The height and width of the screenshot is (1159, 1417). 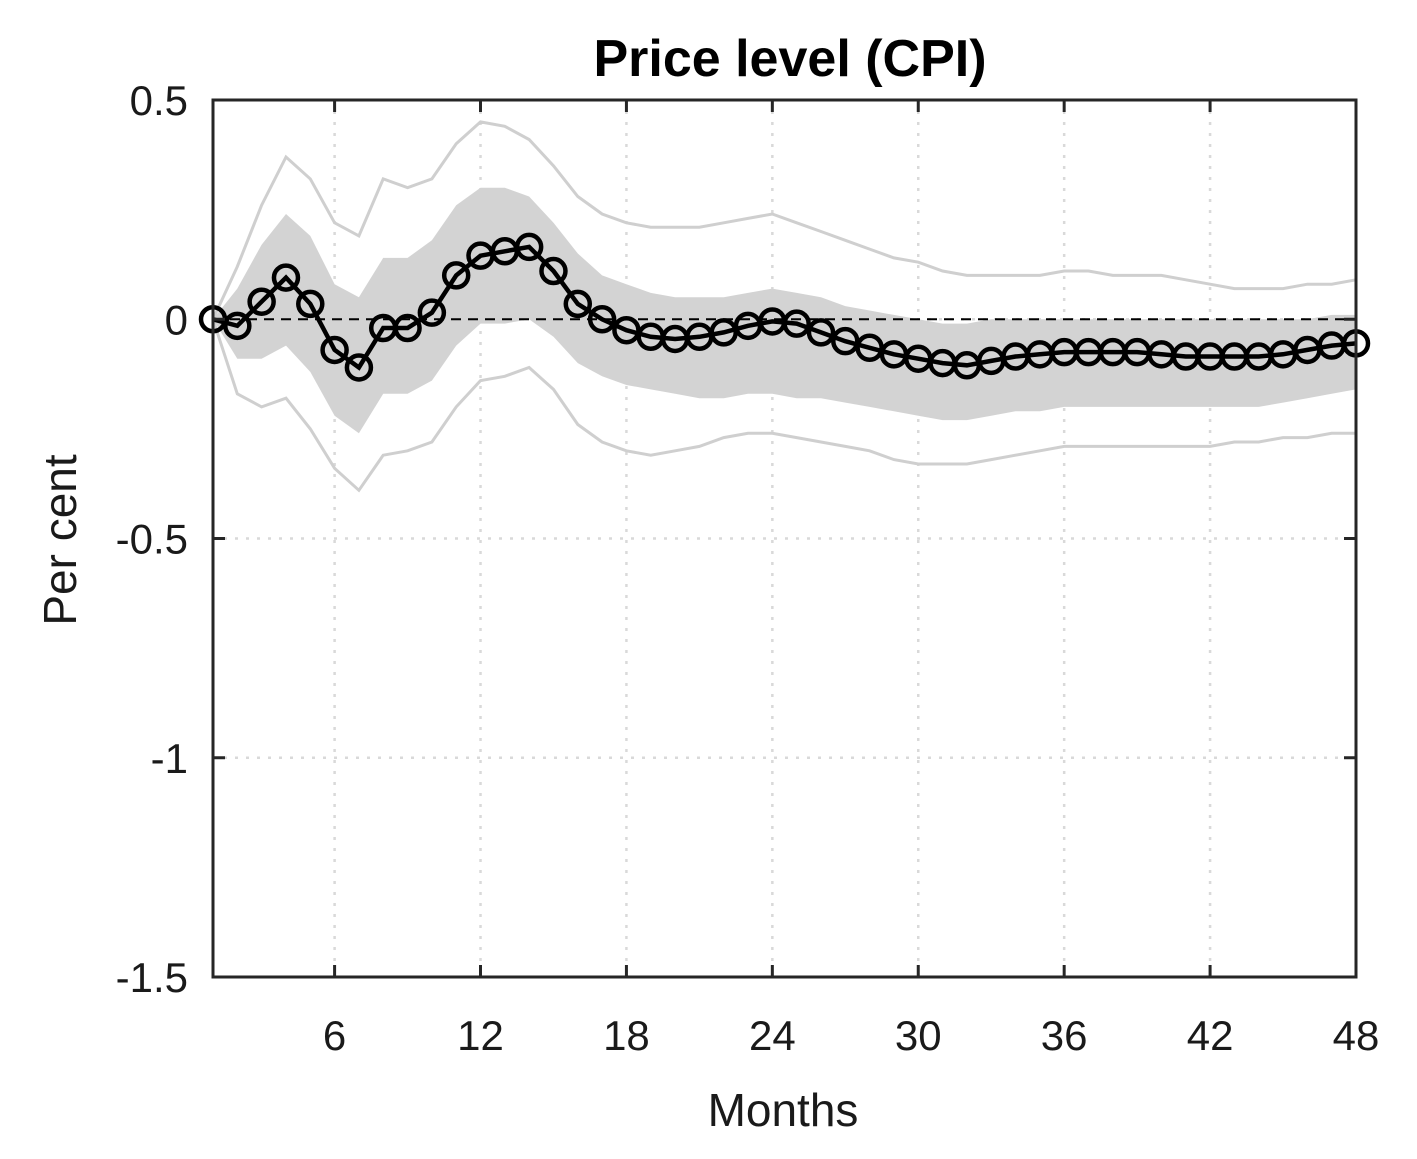 I want to click on y-tick-label: -0.5, so click(x=152, y=539).